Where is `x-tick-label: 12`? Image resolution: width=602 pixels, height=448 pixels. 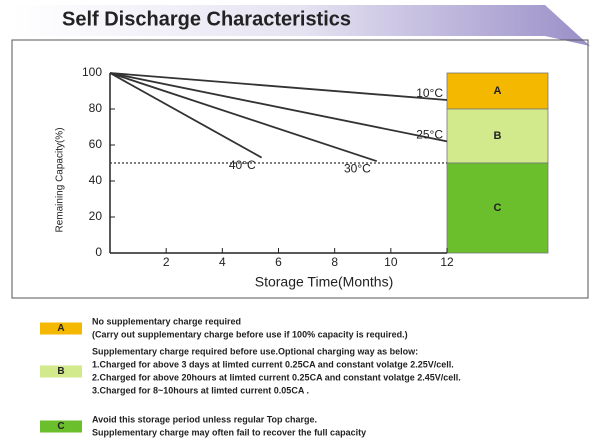
x-tick-label: 12 is located at coordinates (447, 262).